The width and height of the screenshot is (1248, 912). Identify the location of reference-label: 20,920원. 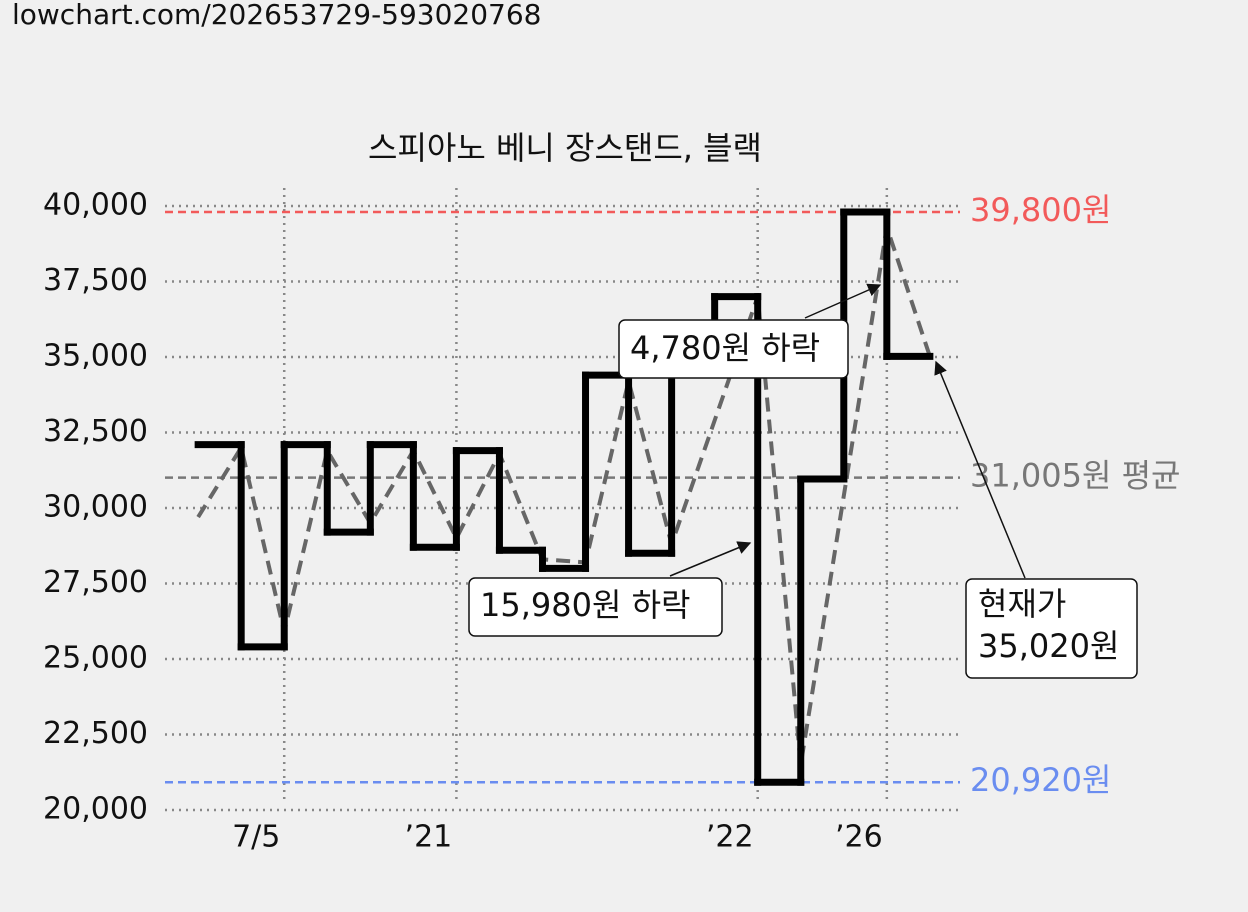
(1040, 780).